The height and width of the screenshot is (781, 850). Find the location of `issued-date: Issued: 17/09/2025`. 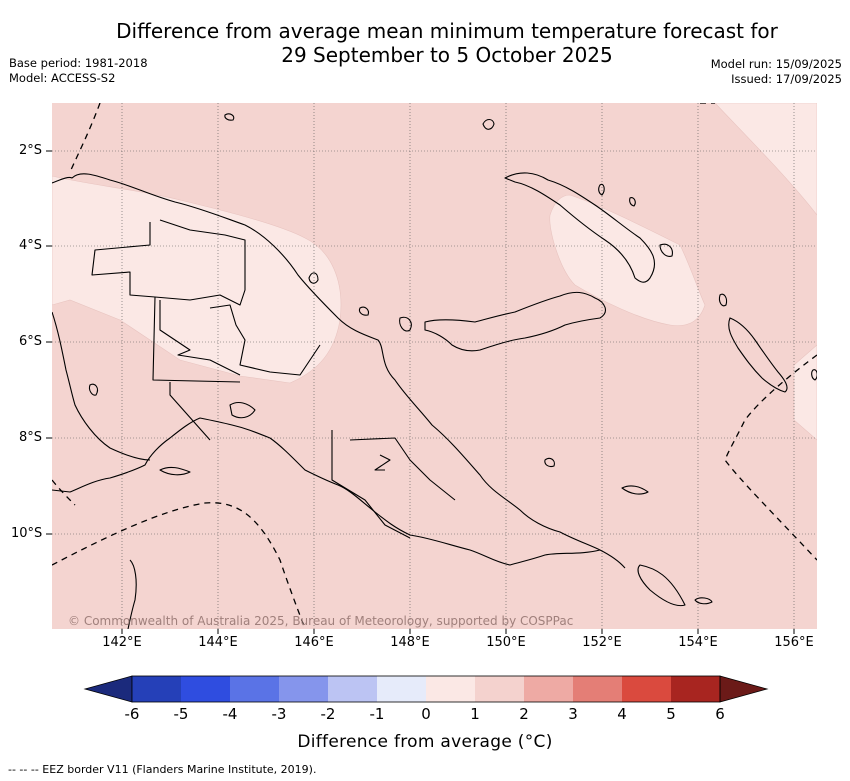

issued-date: Issued: 17/09/2025 is located at coordinates (786, 79).